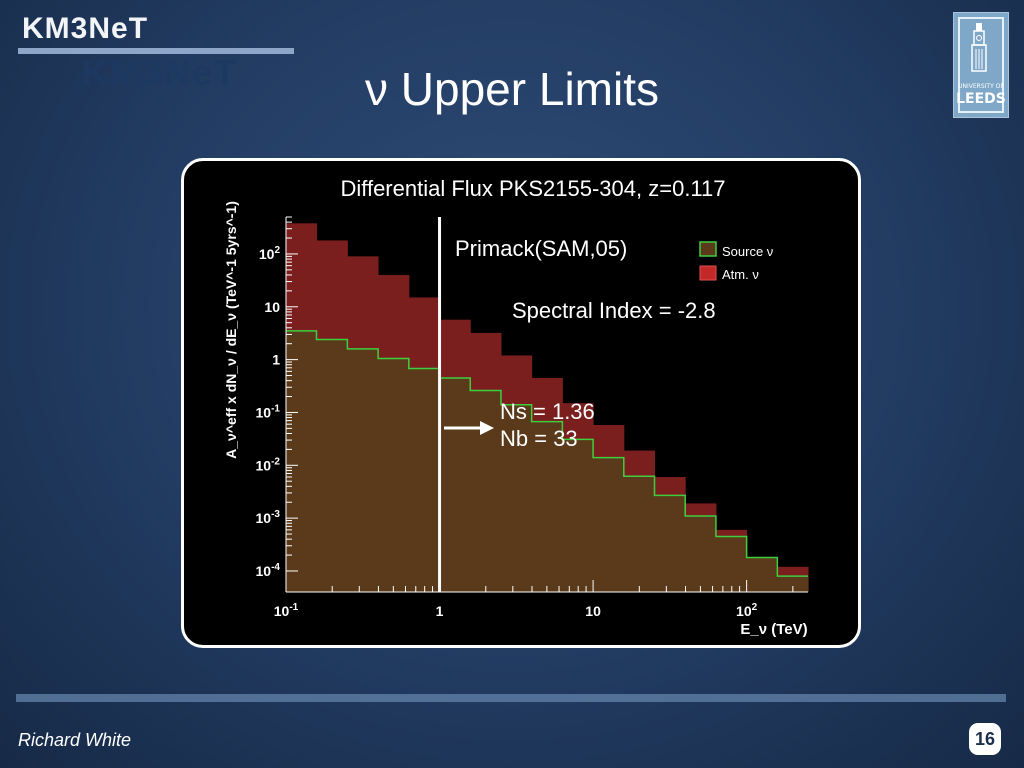 The height and width of the screenshot is (768, 1024). I want to click on university-logo-frame, so click(981, 65).